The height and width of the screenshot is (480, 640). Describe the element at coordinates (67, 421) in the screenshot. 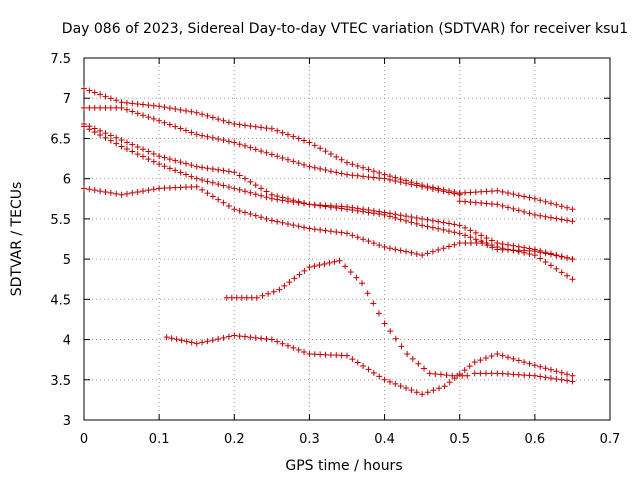

I see `y-tick-label: 3` at that location.